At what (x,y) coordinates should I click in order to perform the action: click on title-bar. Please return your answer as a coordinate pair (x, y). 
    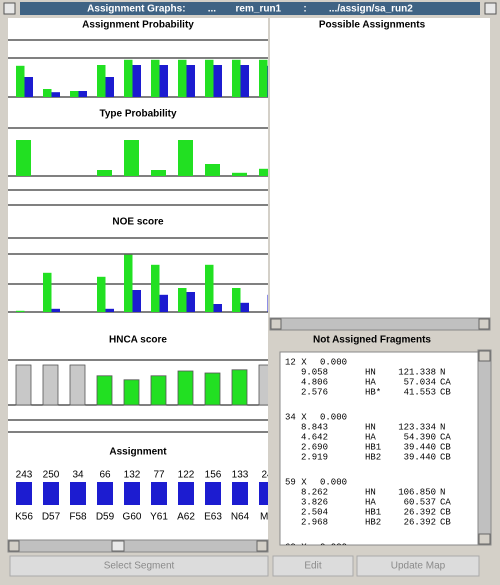
    Looking at the image, I should click on (250, 8).